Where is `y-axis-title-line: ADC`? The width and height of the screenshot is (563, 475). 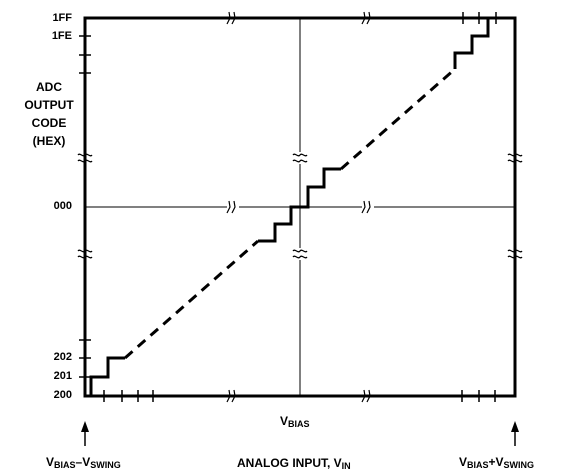 y-axis-title-line: ADC is located at coordinates (49, 87).